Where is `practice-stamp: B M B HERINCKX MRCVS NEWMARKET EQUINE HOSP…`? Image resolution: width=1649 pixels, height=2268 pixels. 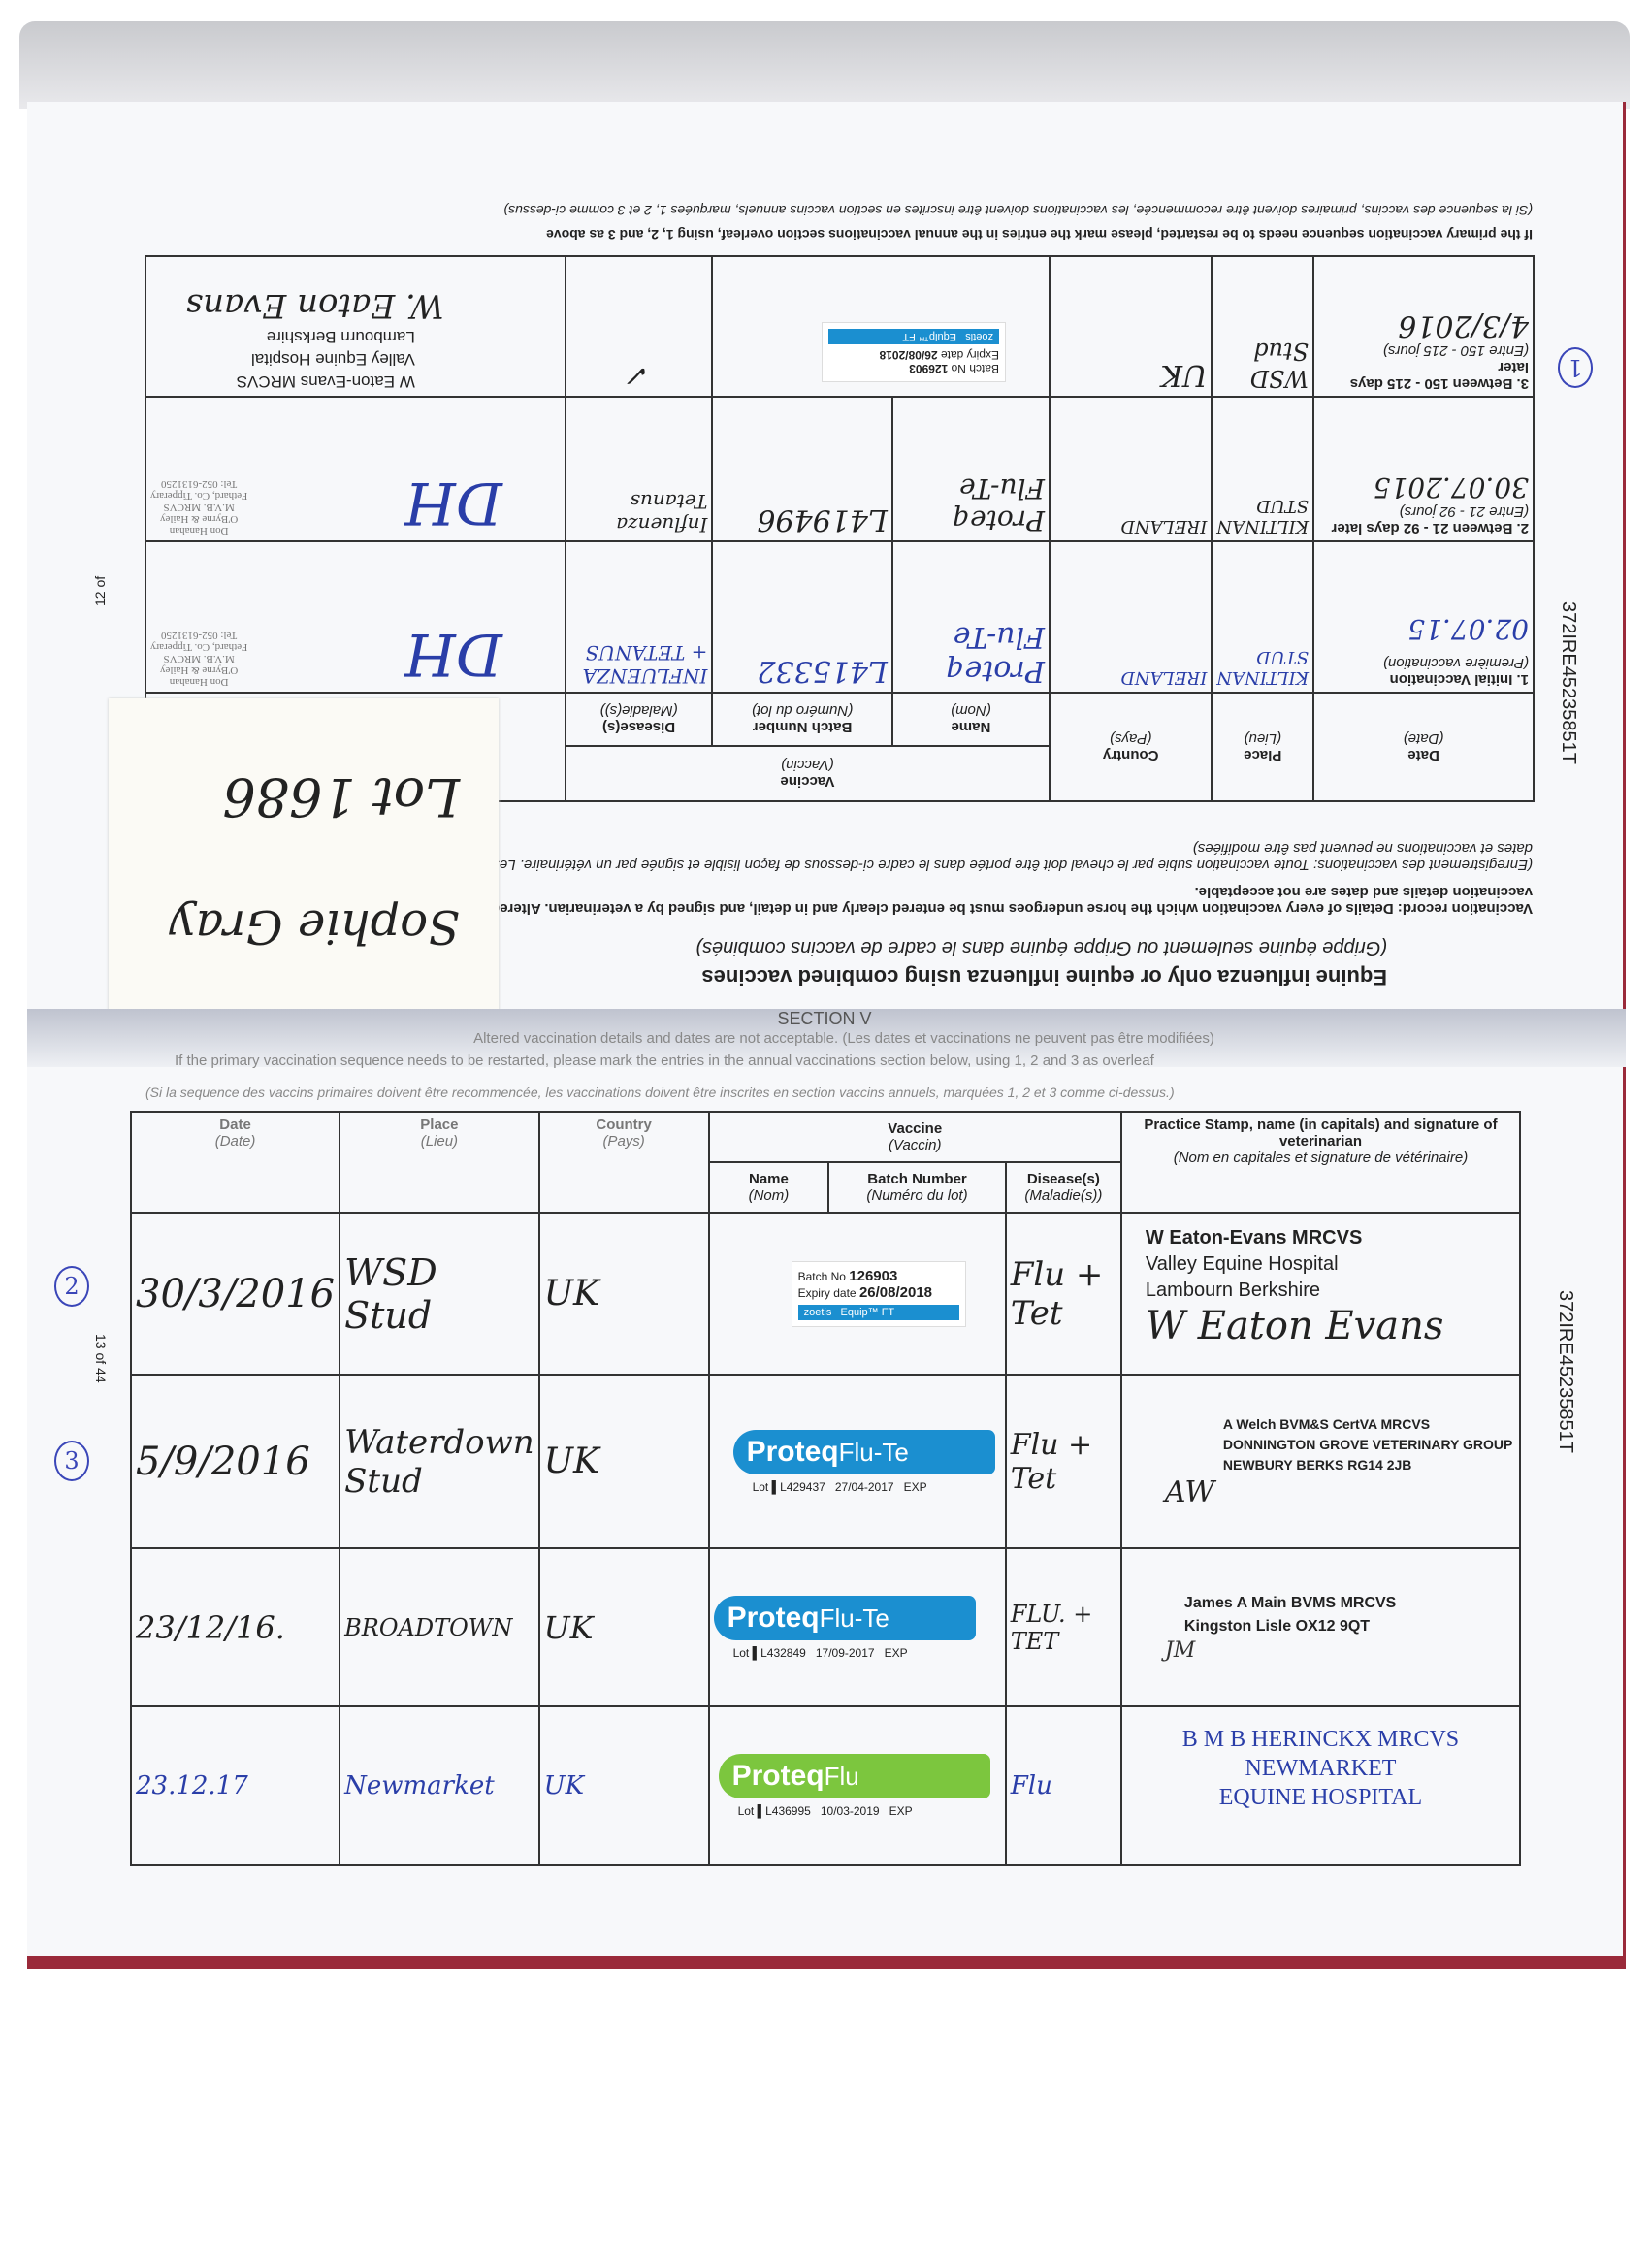 practice-stamp: B M B HERINCKX MRCVS NEWMARKET EQUINE HOSP… is located at coordinates (1320, 1768).